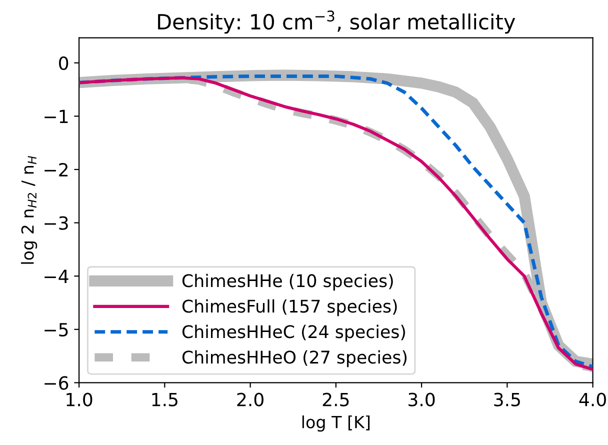 The image size is (608, 445). I want to click on x-tick-label: 3.0, so click(421, 399).